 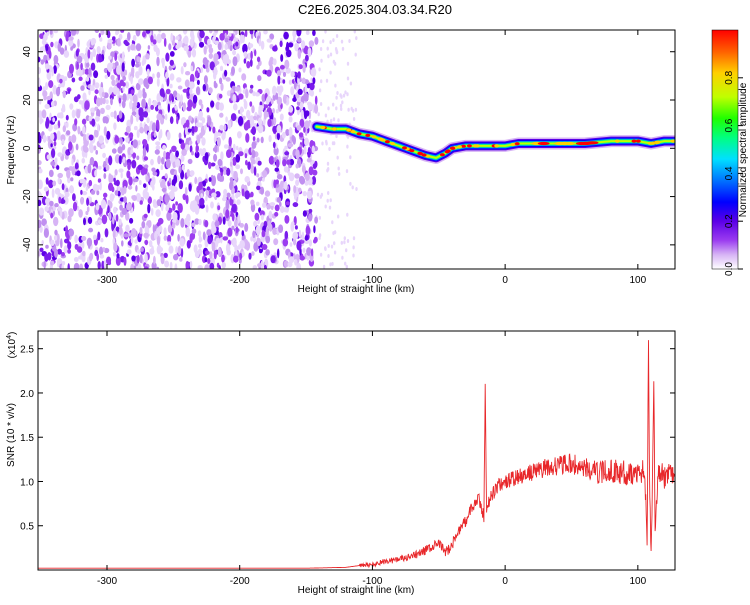 I want to click on x-tick-label: 0, so click(x=505, y=581).